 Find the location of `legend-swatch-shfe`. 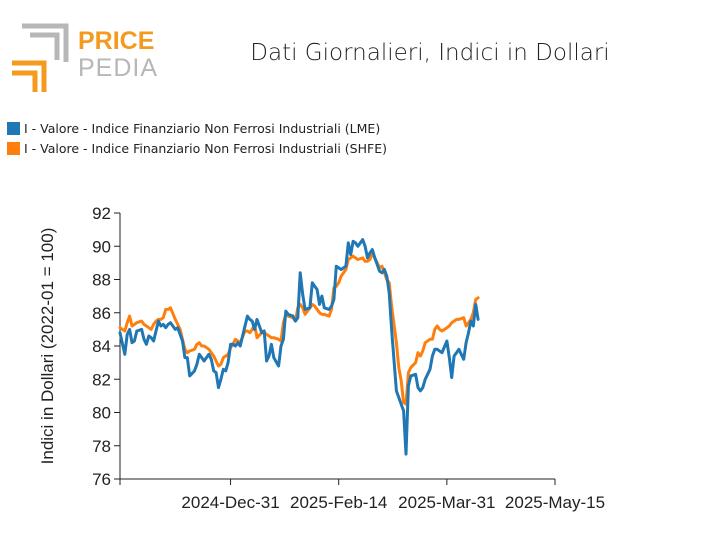

legend-swatch-shfe is located at coordinates (13, 148).